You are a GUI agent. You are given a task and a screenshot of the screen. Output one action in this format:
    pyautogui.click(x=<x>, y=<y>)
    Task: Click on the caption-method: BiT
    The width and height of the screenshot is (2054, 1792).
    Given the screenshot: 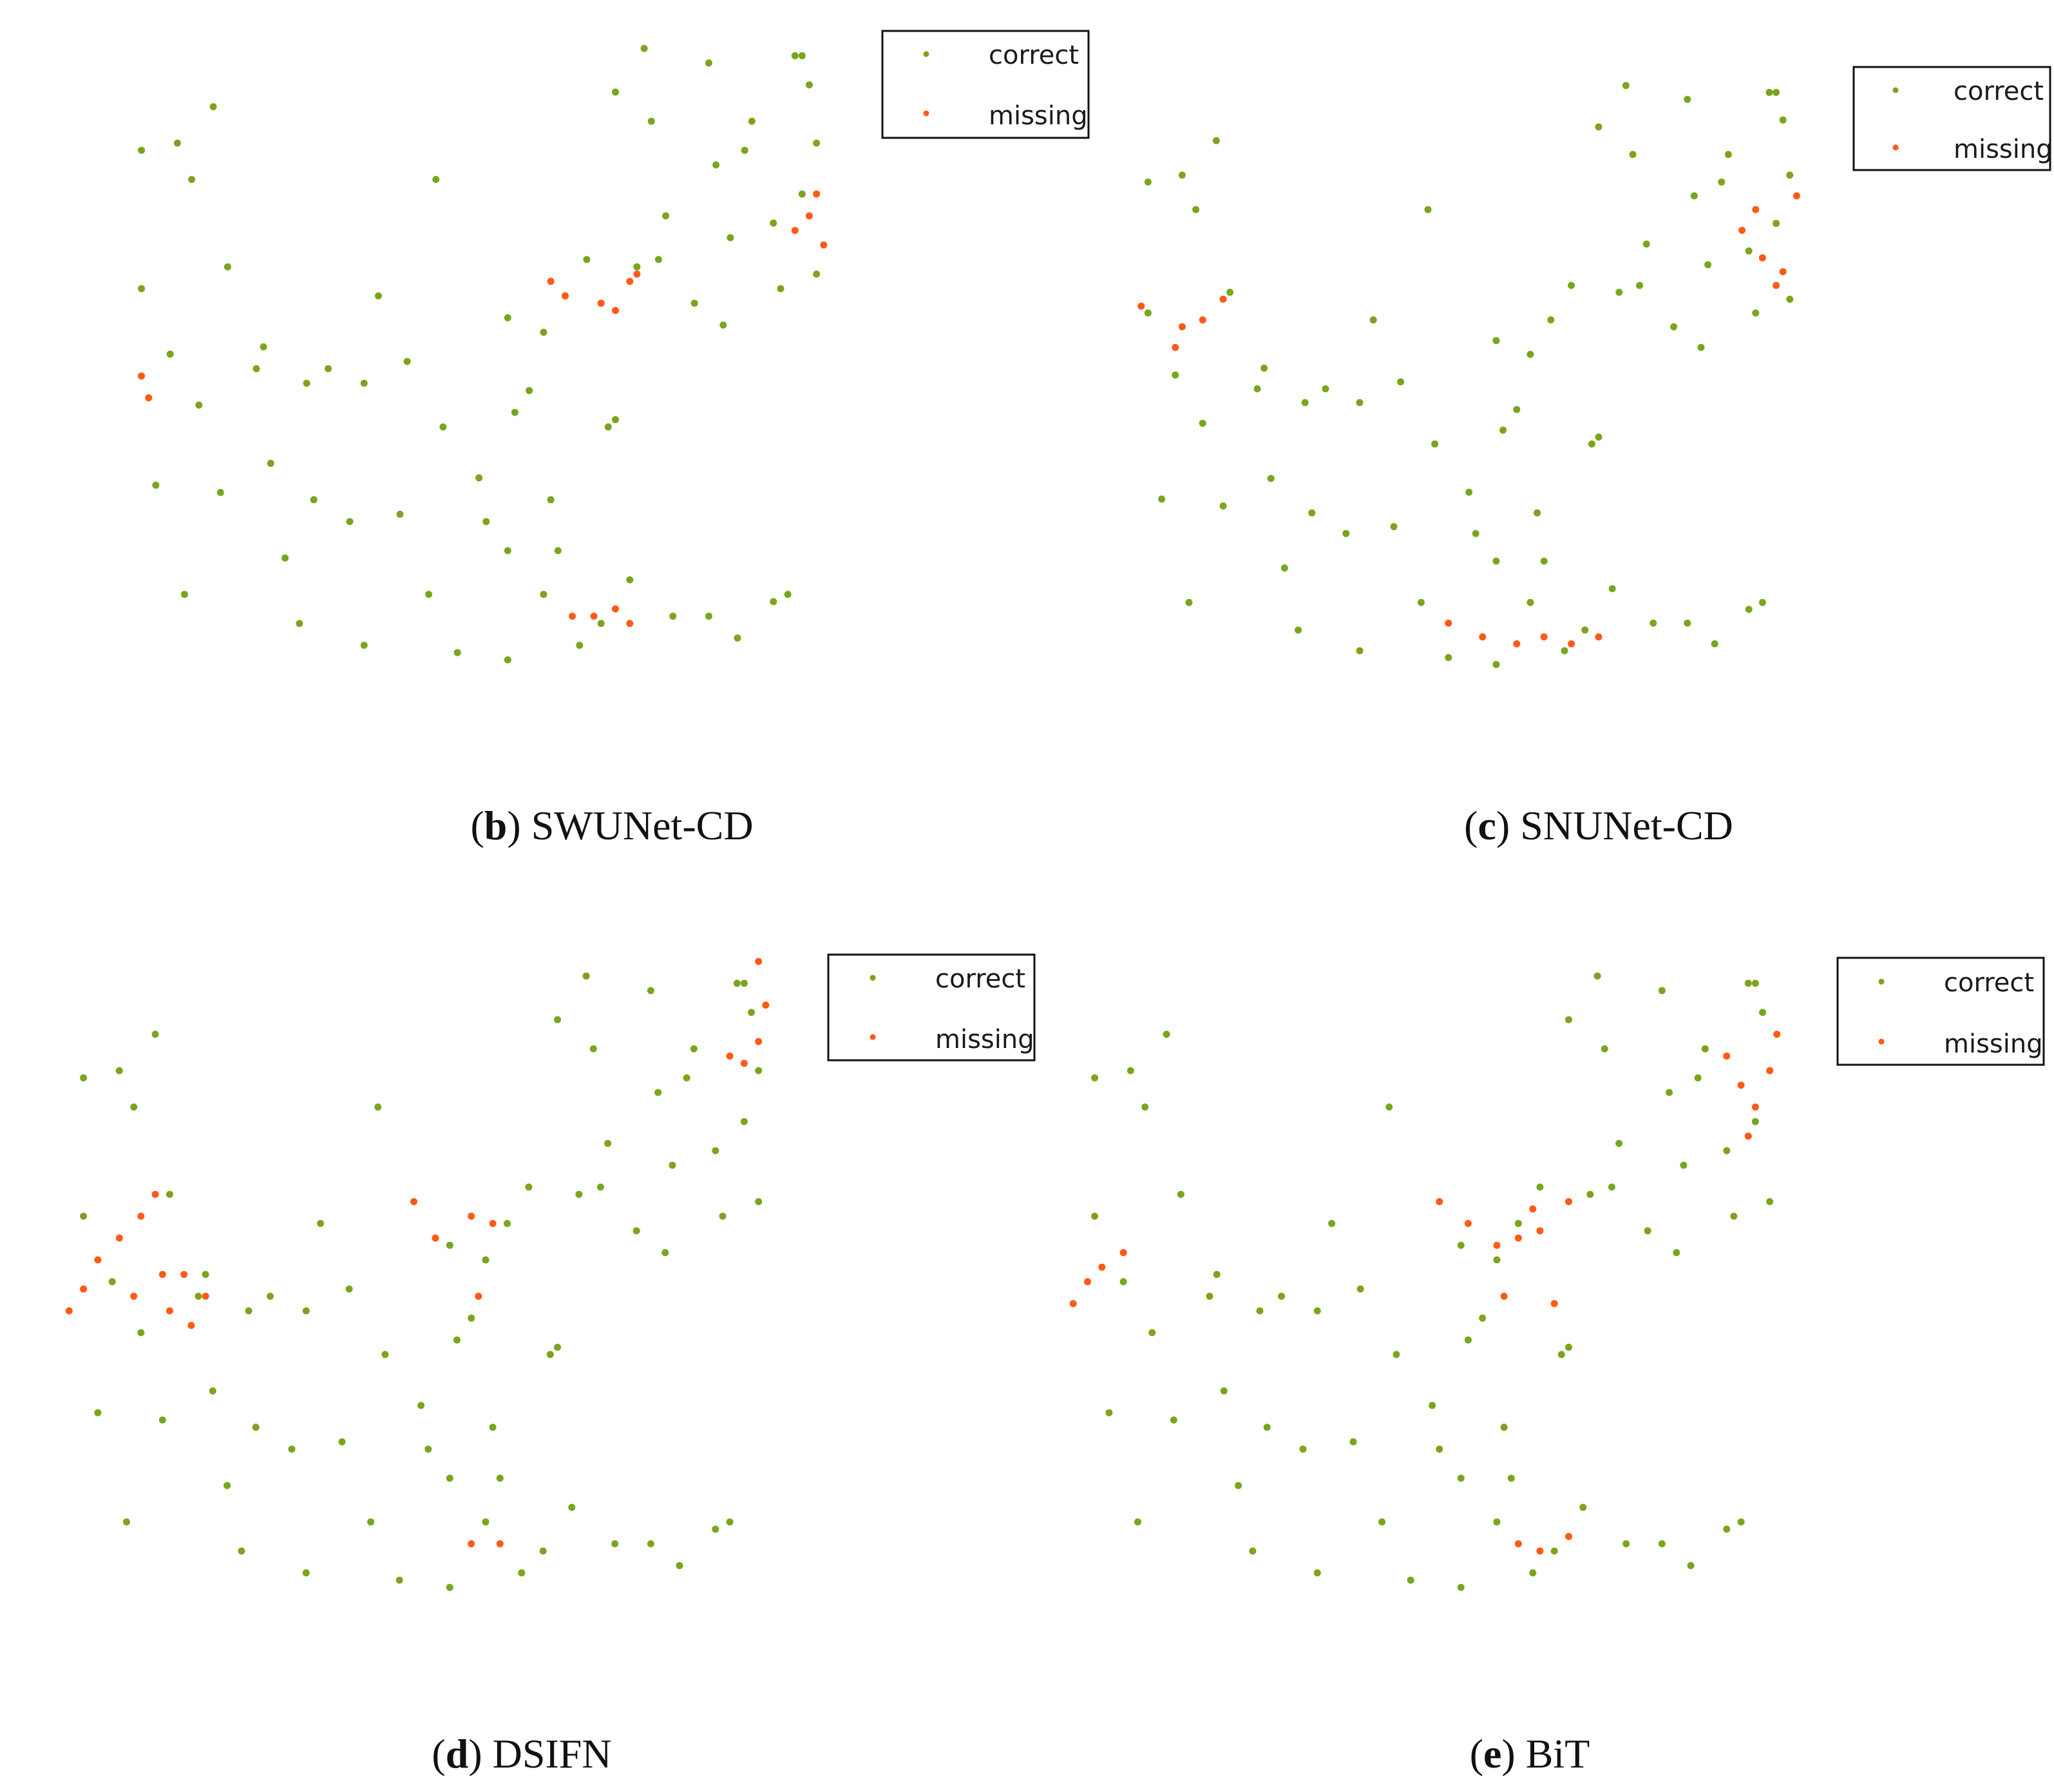 What is the action you would take?
    pyautogui.click(x=1558, y=1754)
    